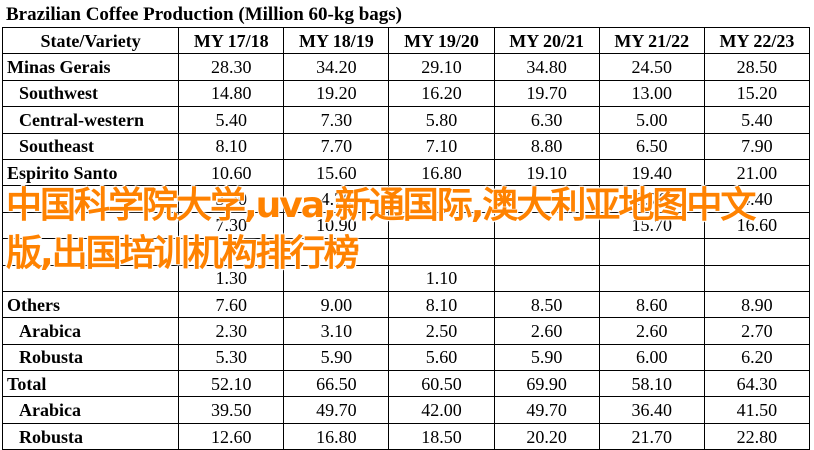 Image resolution: width=814 pixels, height=450 pixels. I want to click on table-cell: 24.50, so click(651, 67).